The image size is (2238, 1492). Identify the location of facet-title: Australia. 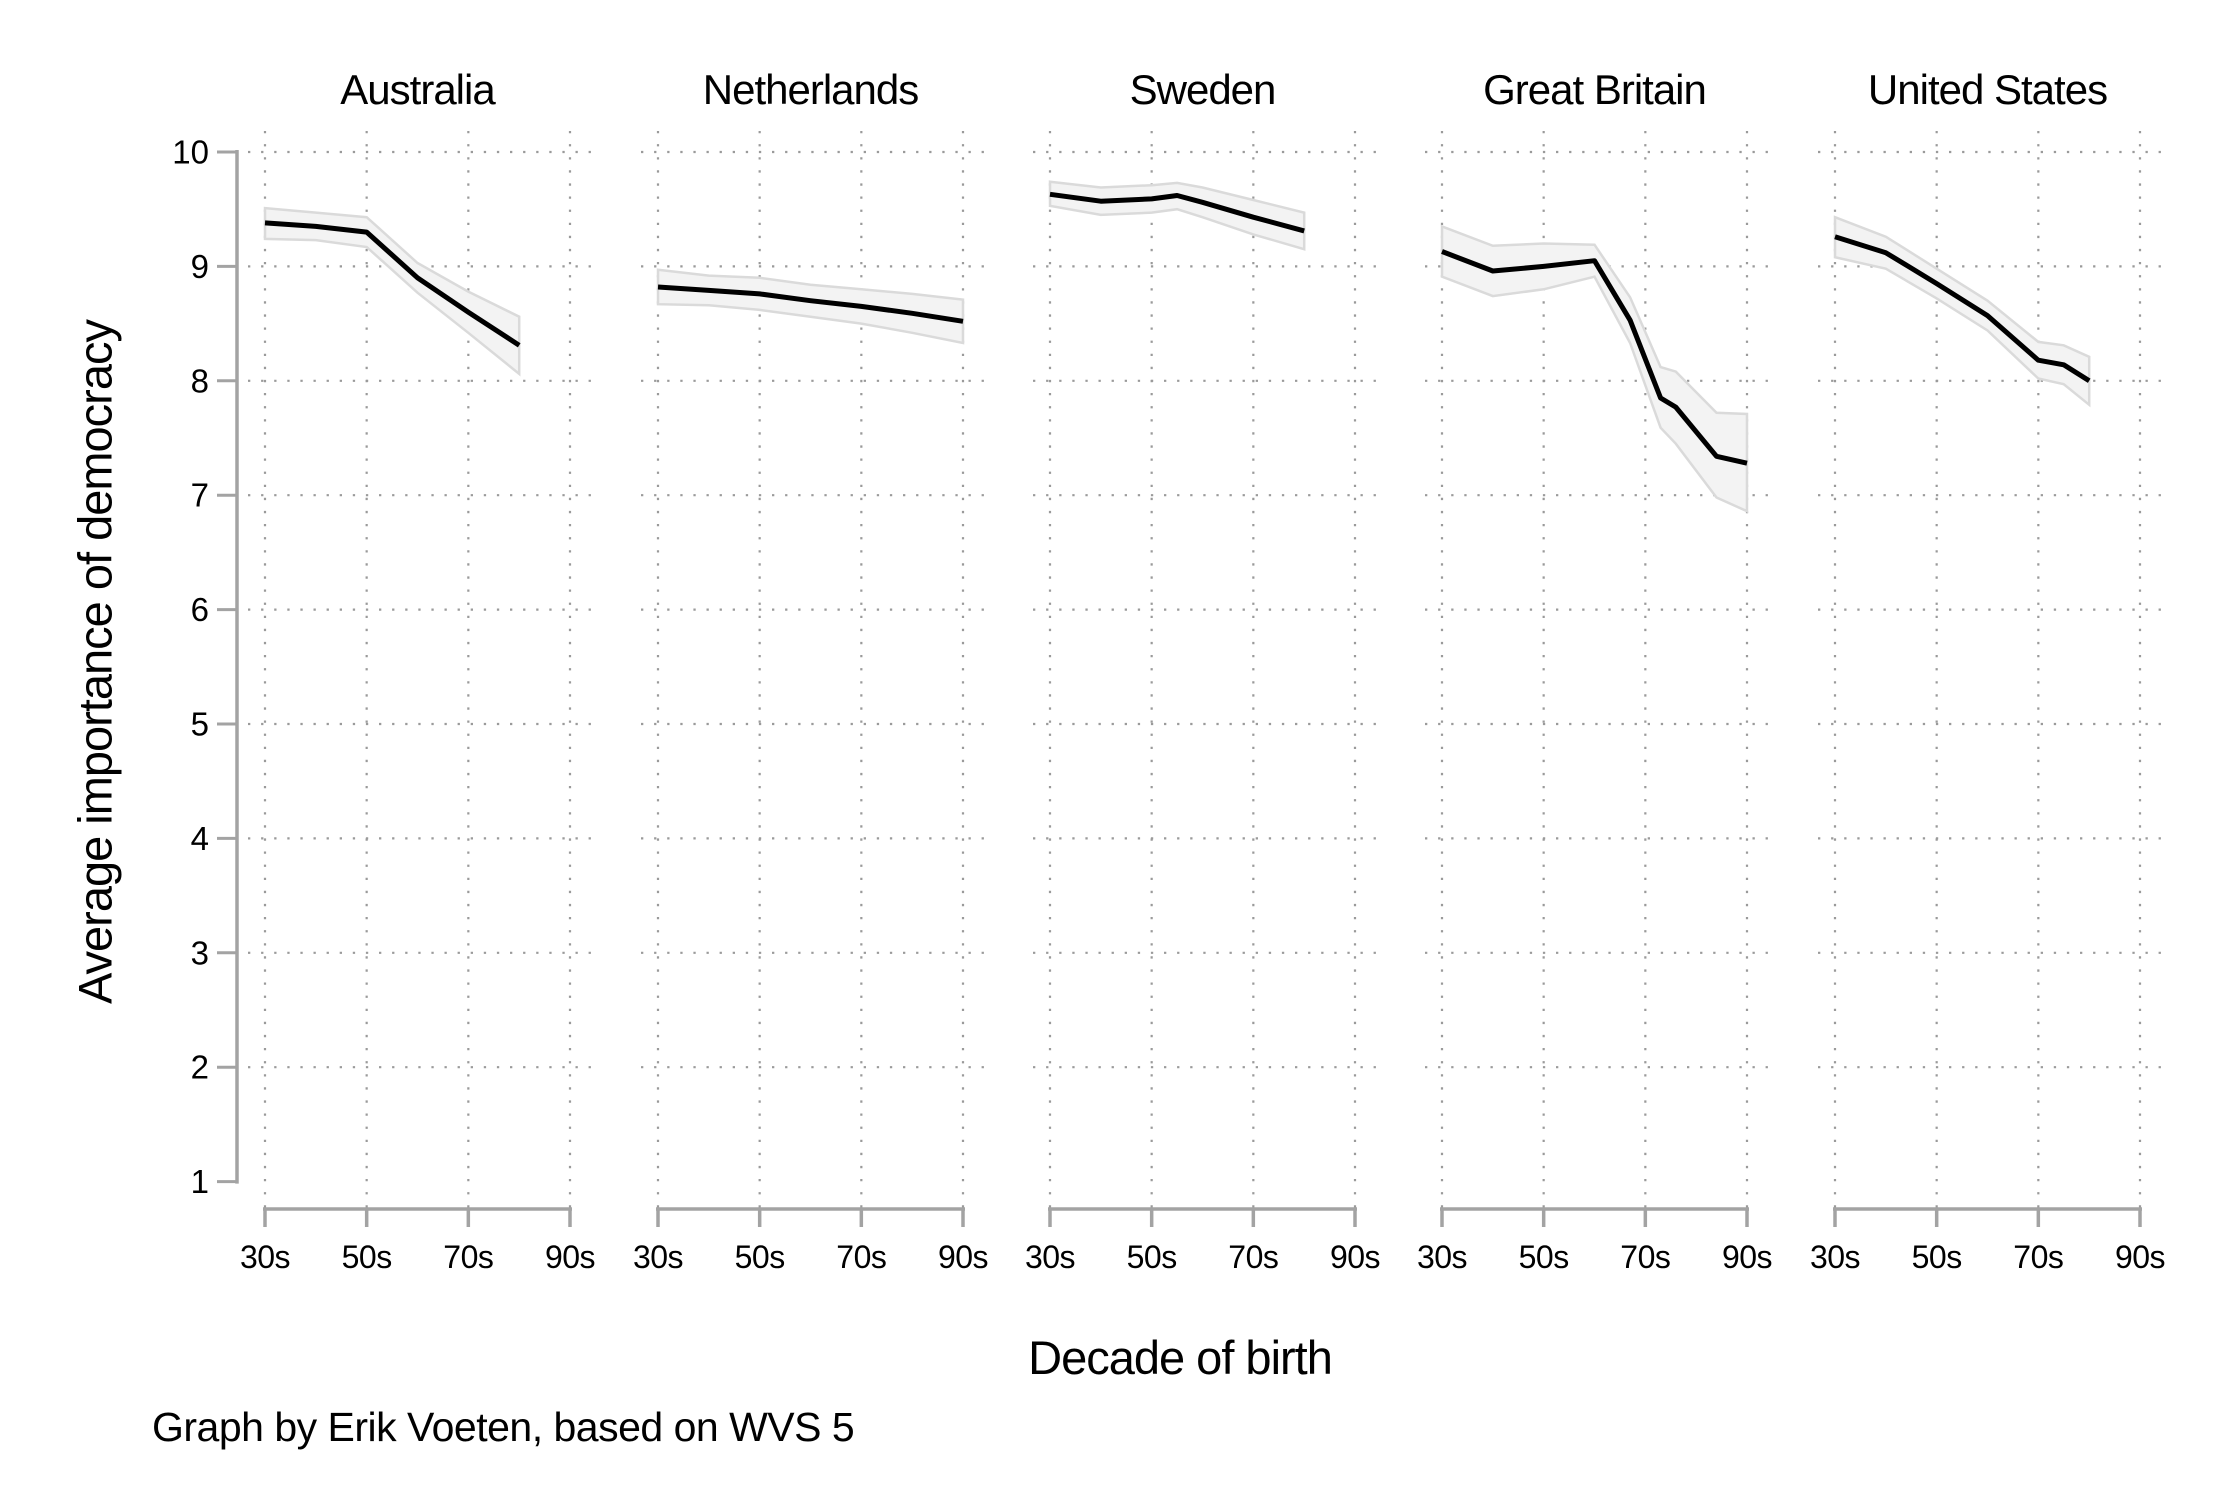
(418, 89).